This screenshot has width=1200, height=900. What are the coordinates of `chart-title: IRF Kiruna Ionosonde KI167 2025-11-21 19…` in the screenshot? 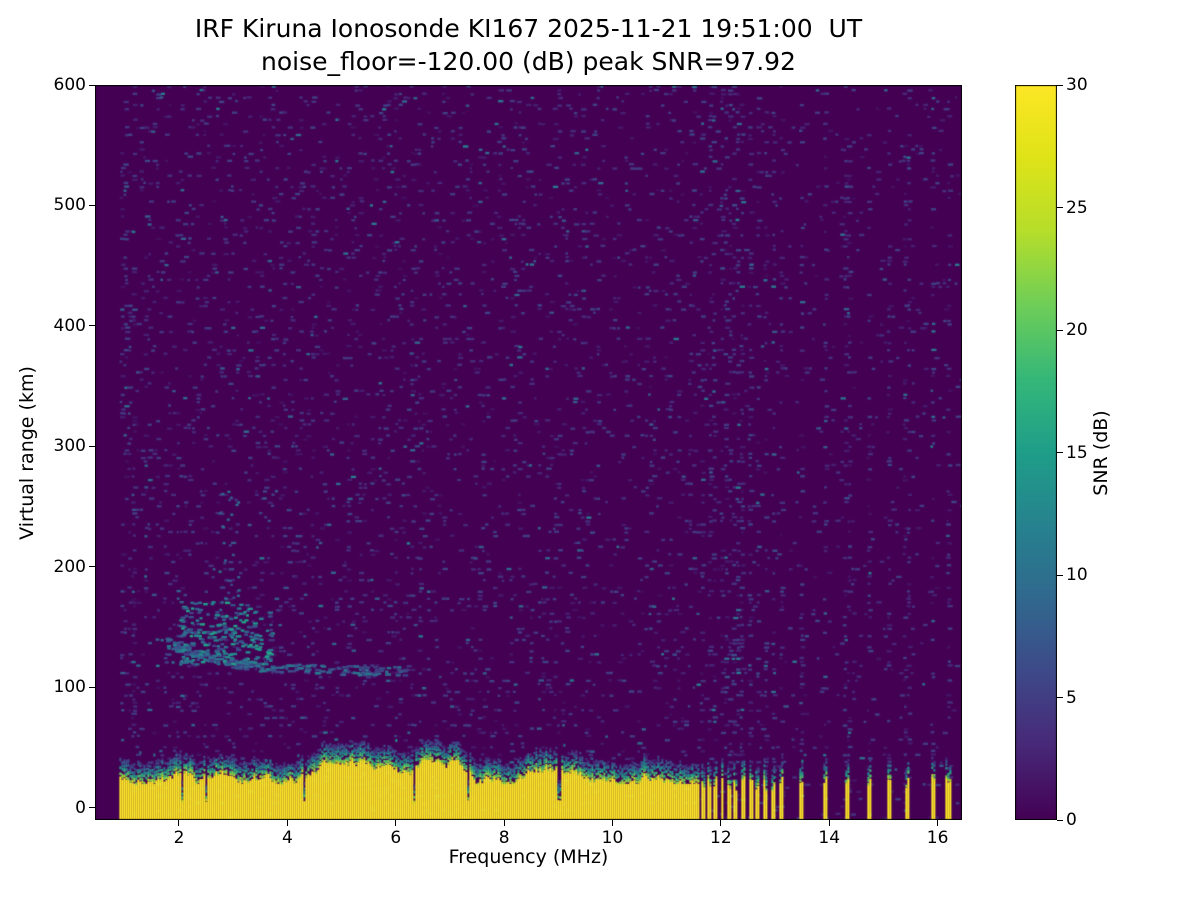 It's located at (528, 28).